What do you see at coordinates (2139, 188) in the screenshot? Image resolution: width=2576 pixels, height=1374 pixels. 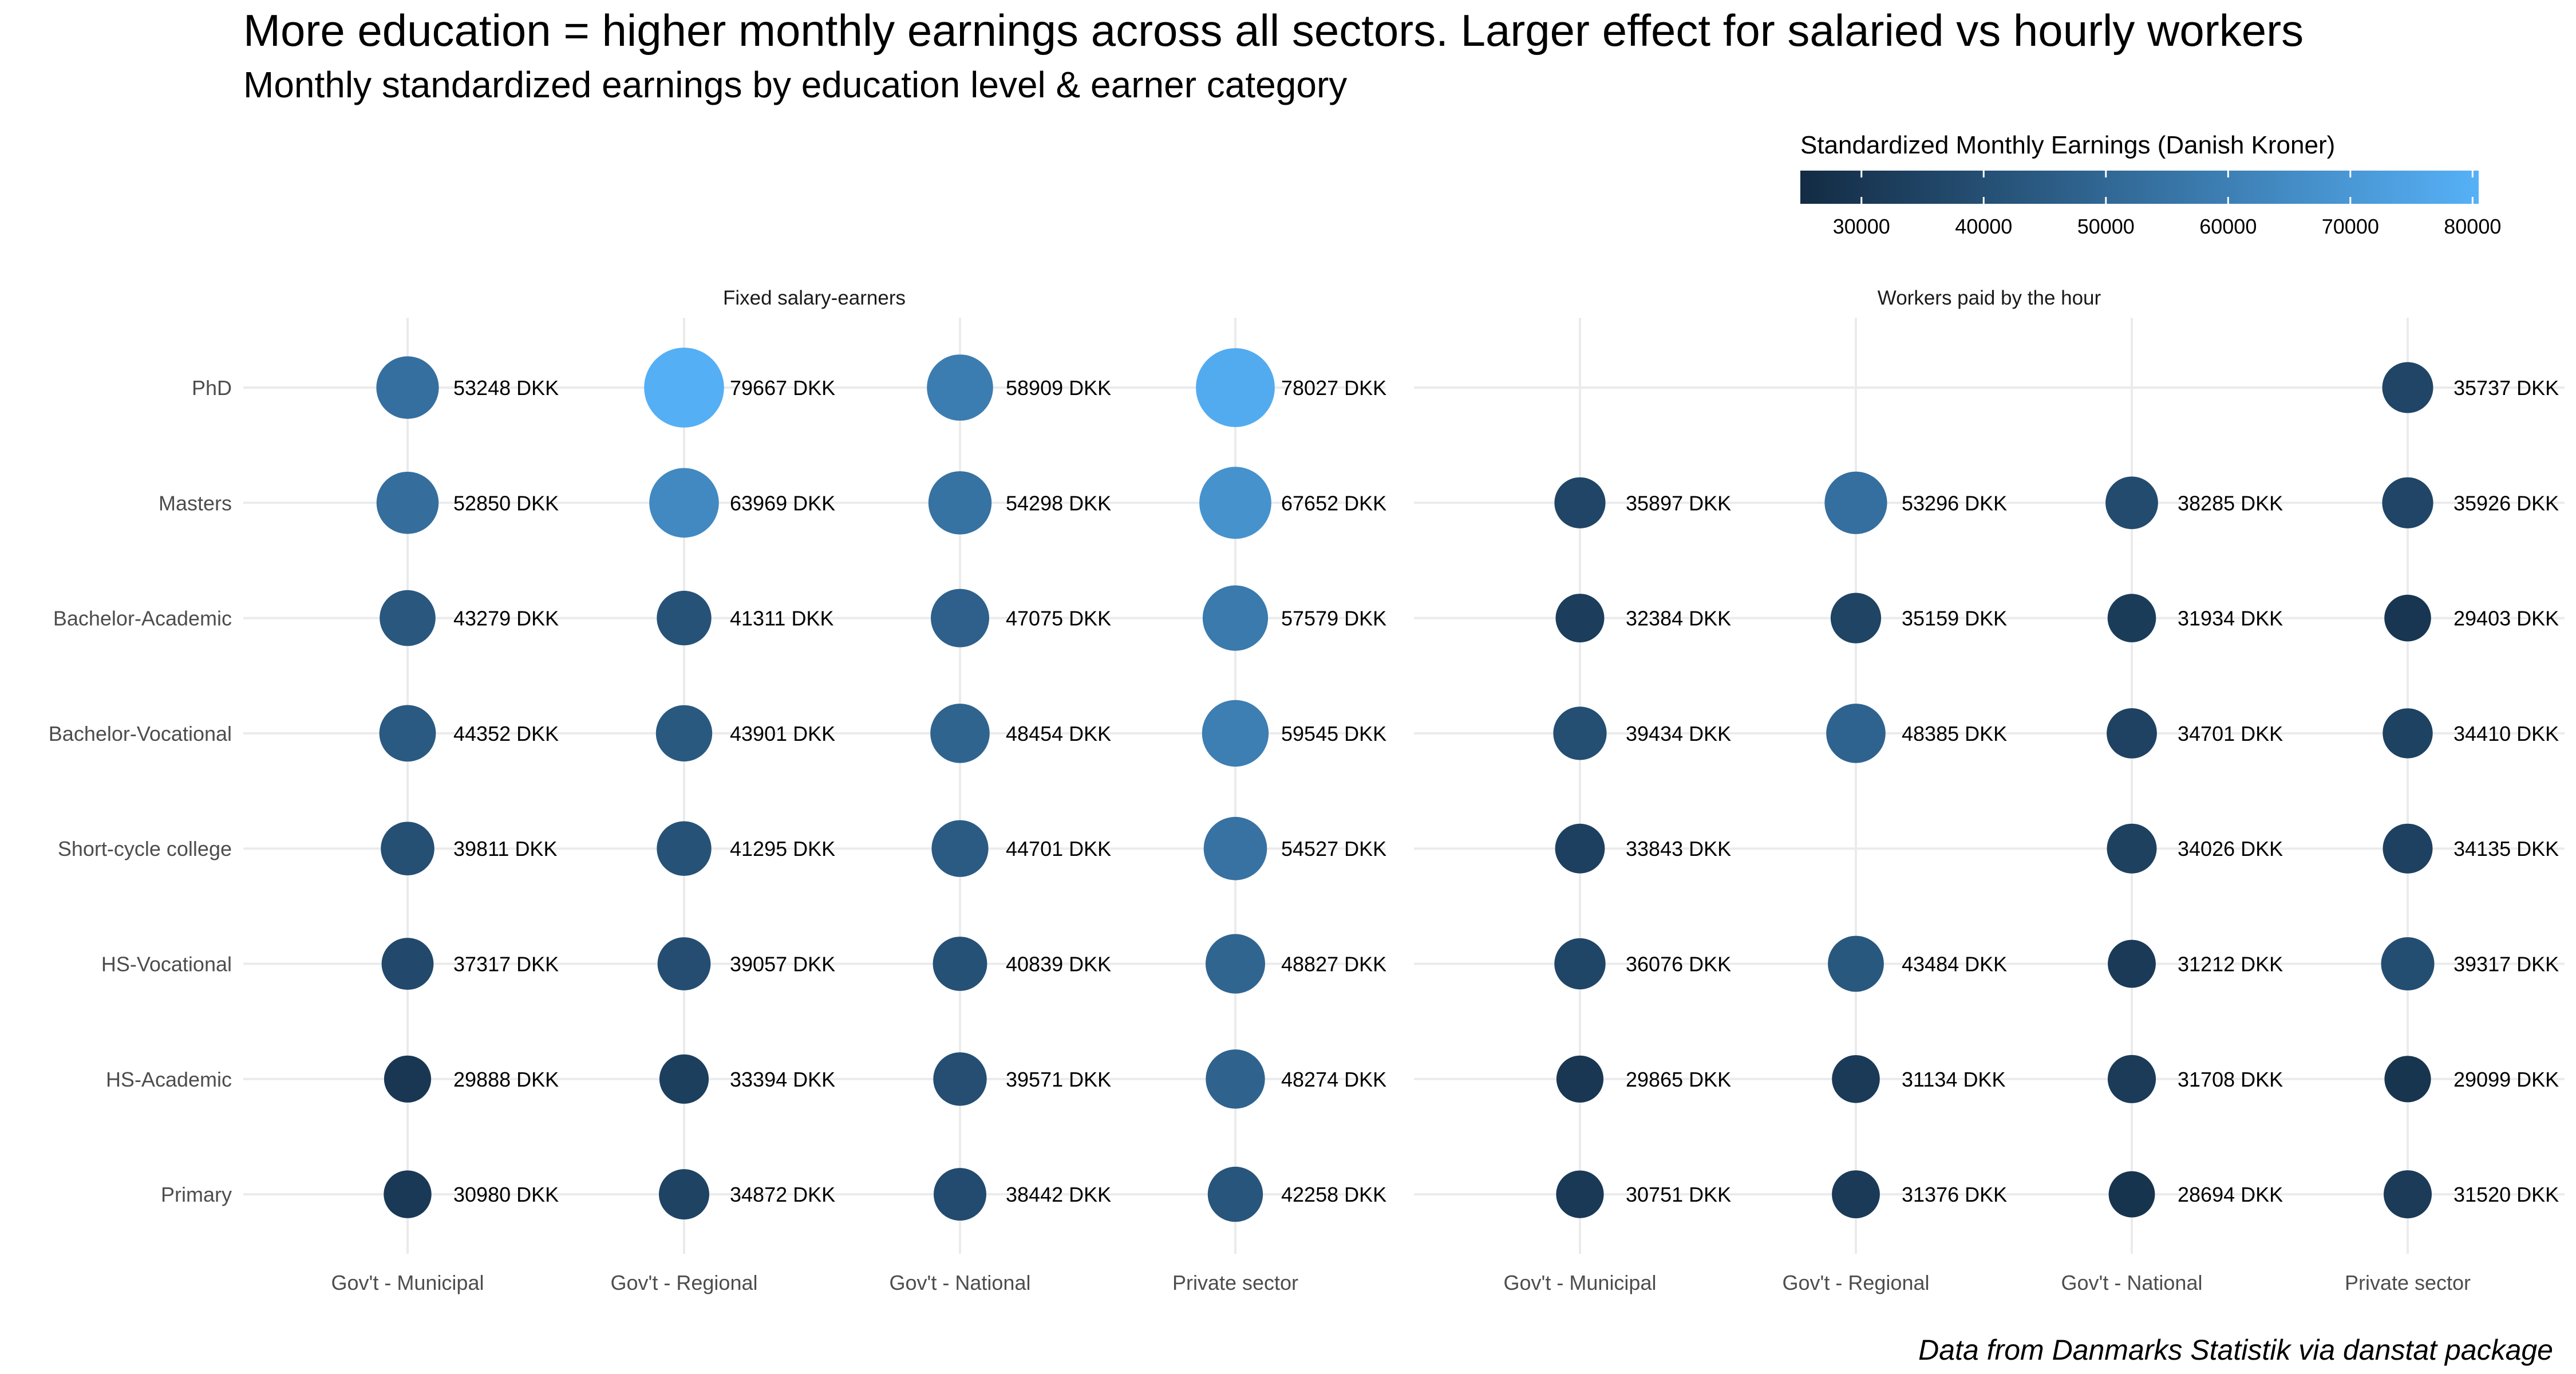 I see `legend-colorbar` at bounding box center [2139, 188].